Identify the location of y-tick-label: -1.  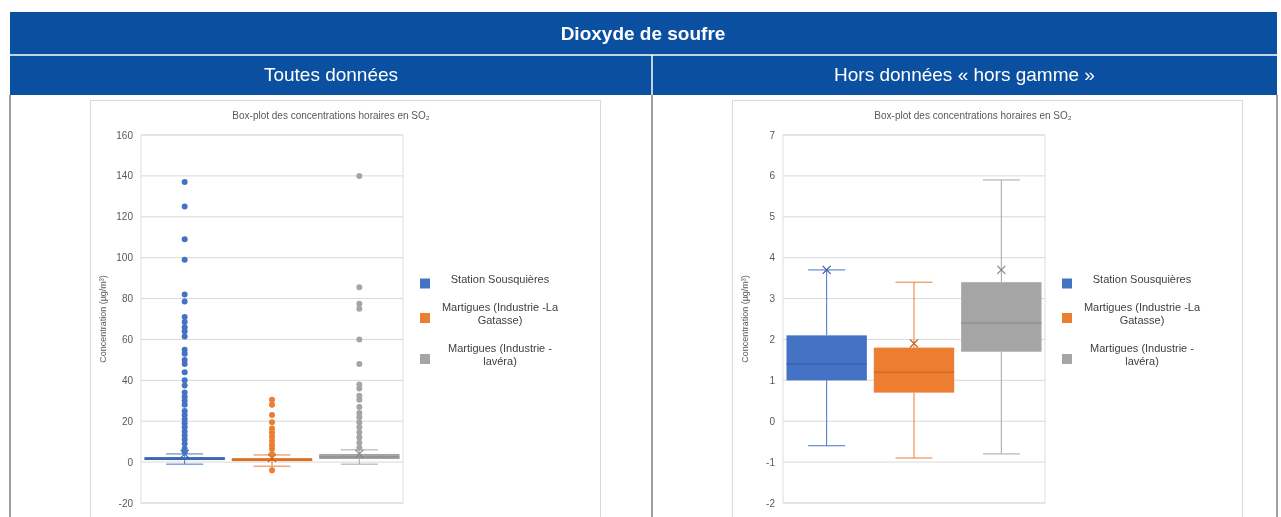
(771, 462).